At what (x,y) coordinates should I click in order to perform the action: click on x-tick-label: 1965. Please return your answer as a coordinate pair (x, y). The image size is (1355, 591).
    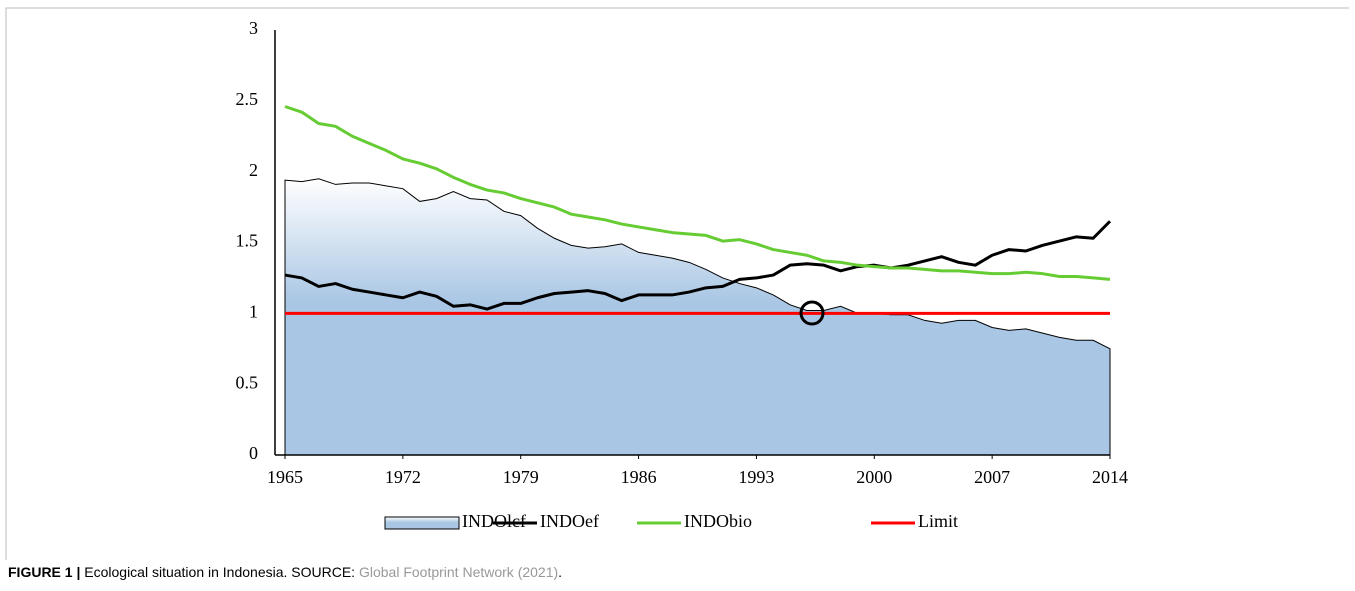
    Looking at the image, I should click on (285, 477).